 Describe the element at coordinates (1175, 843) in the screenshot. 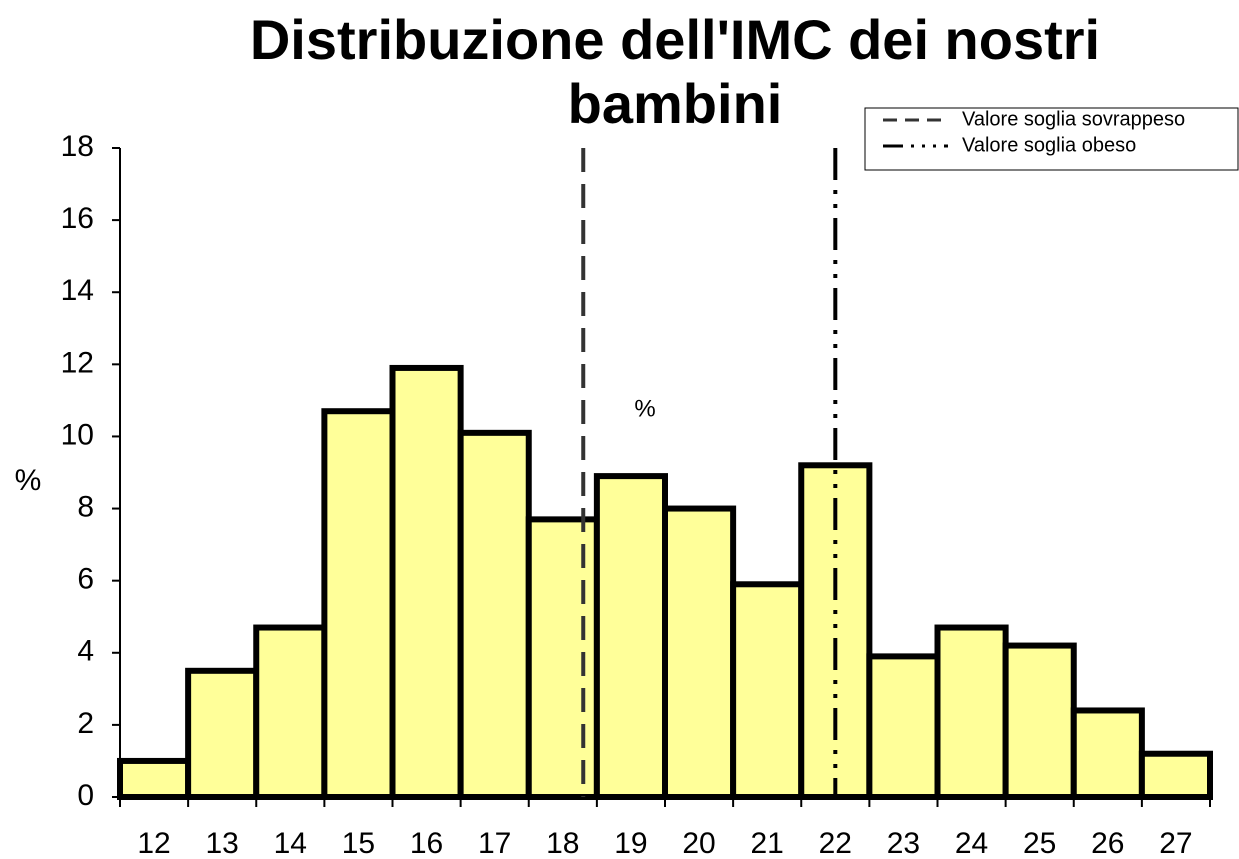

I see `x-tick-label: 27` at that location.